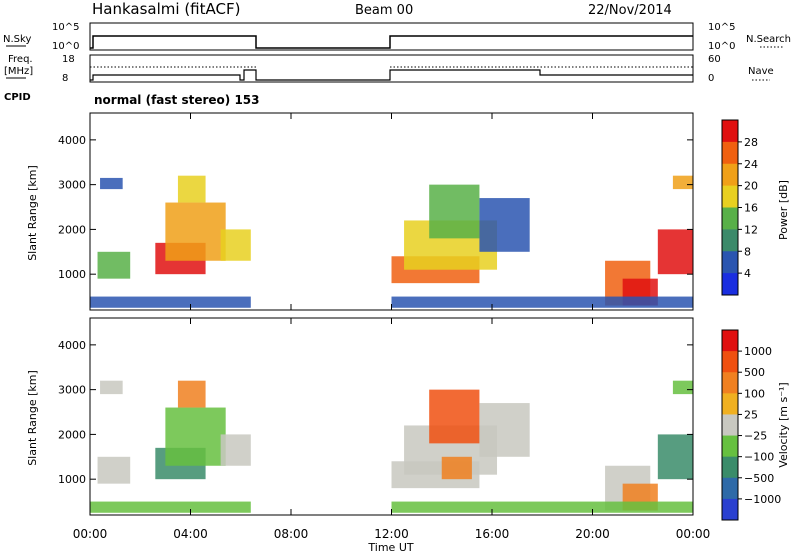 Image resolution: width=800 pixels, height=554 pixels. What do you see at coordinates (32, 418) in the screenshot?
I see `velocity-ylabel: Slant Range [km]` at bounding box center [32, 418].